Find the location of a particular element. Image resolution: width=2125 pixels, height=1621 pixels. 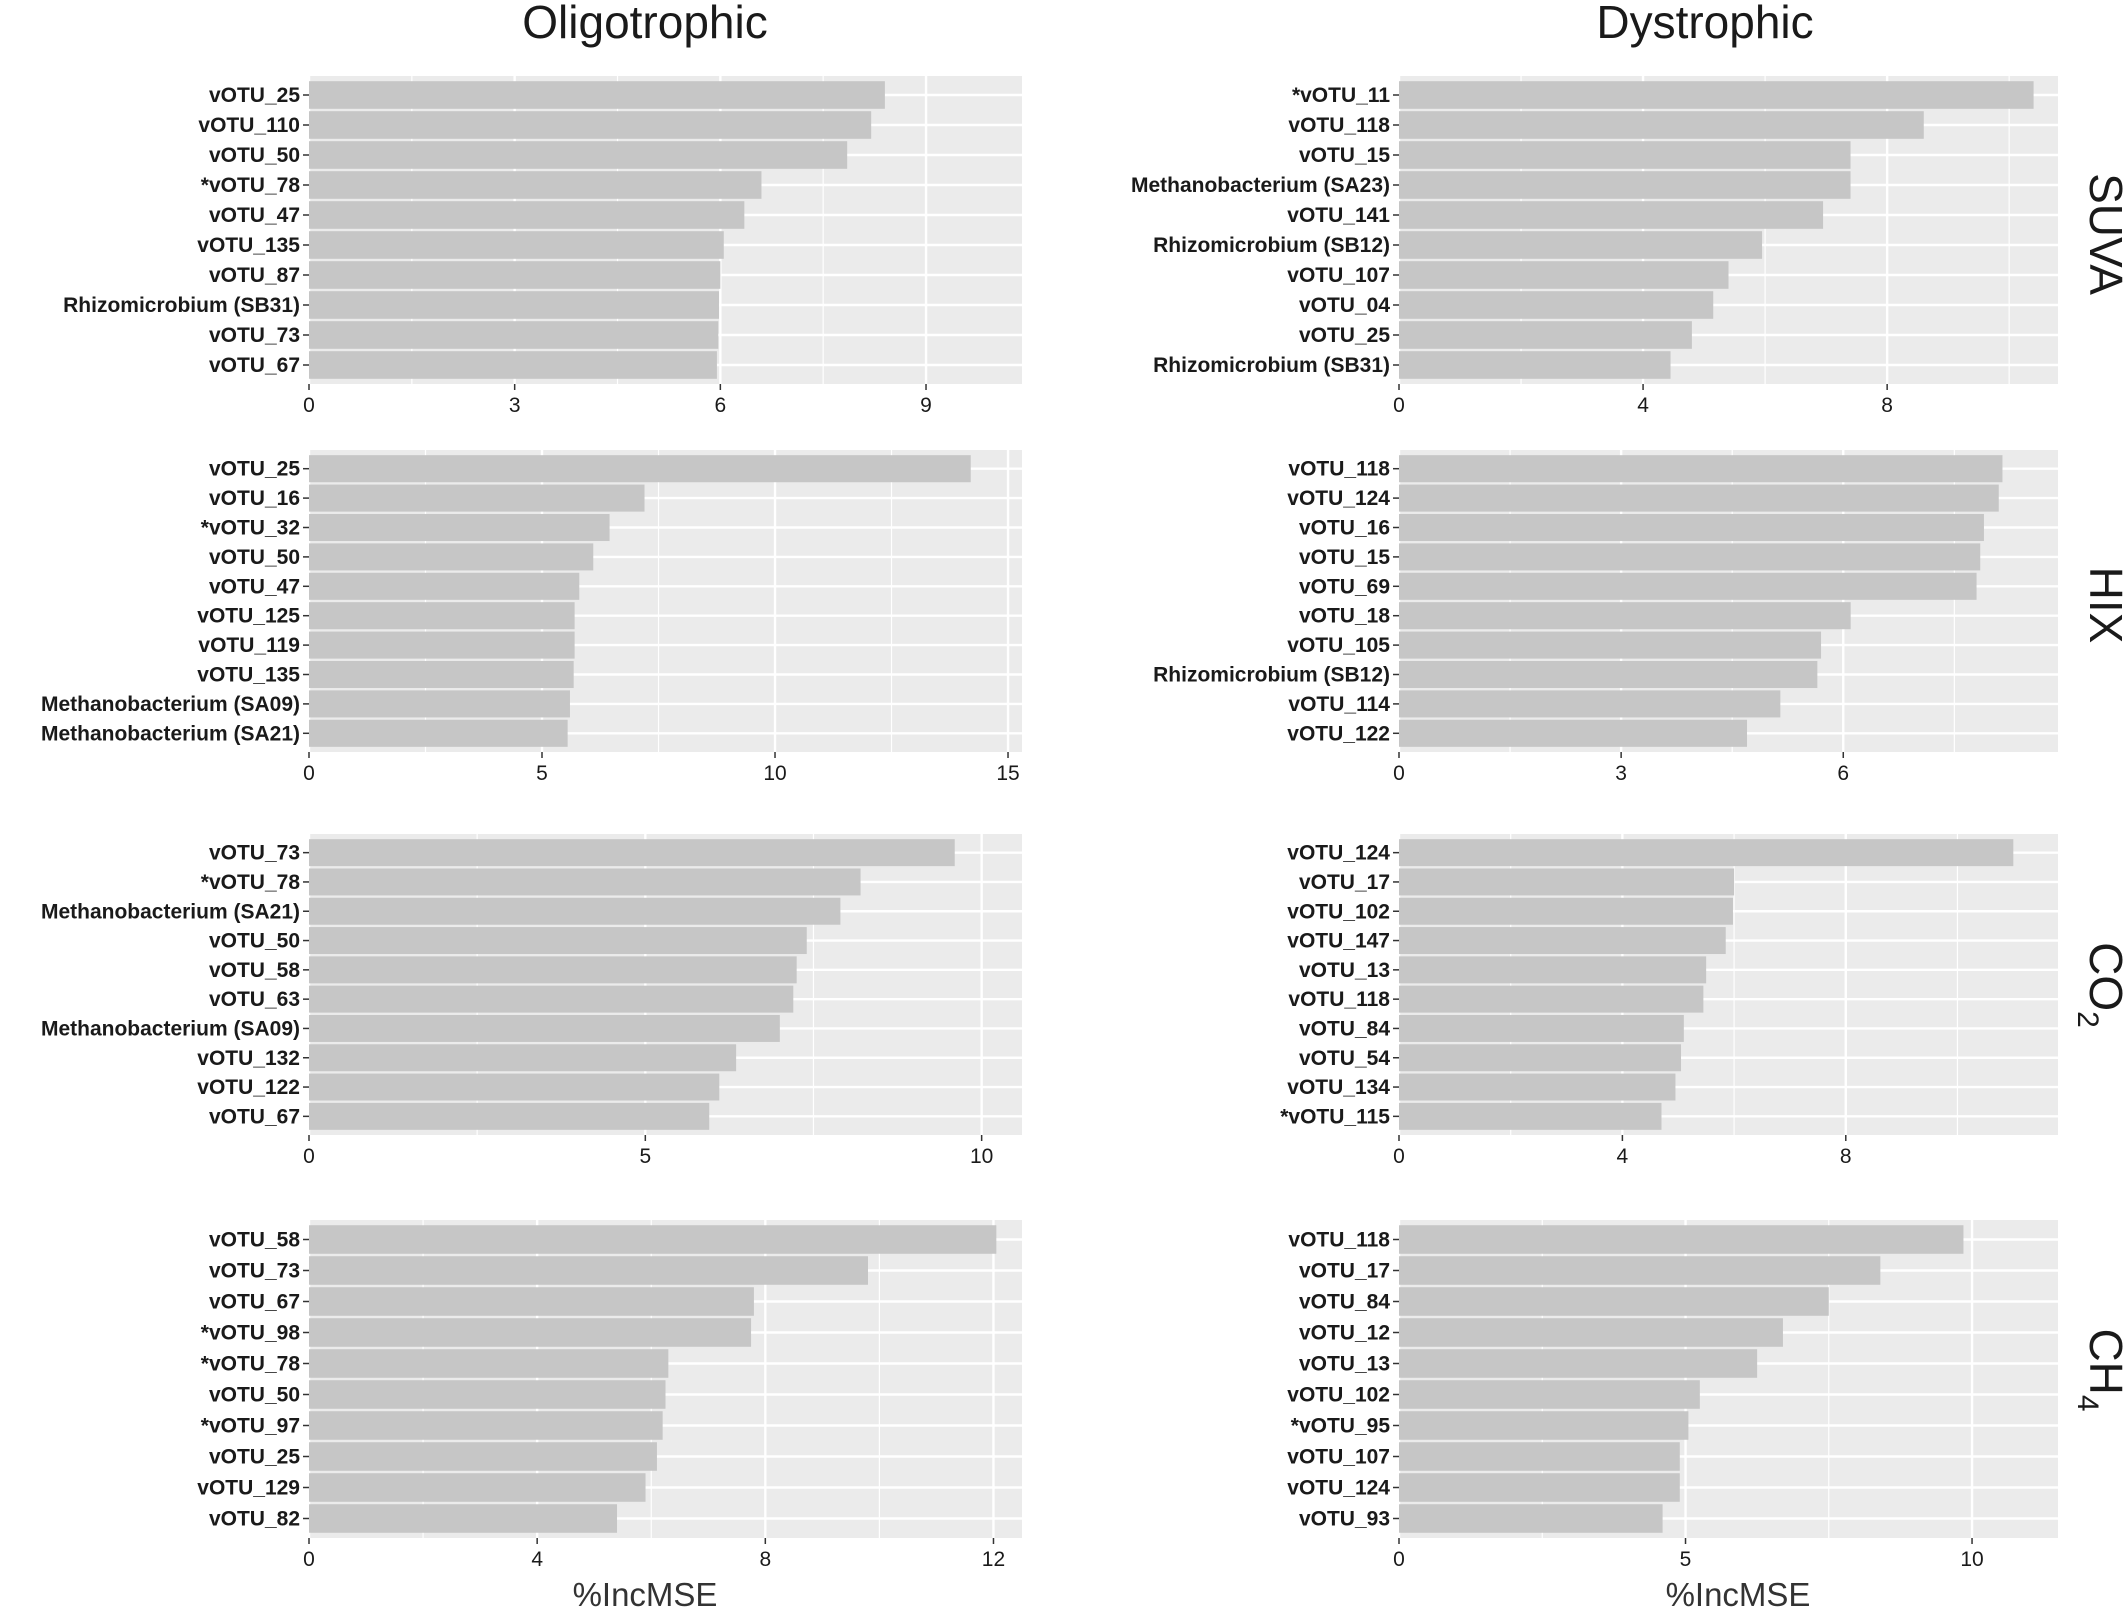

column-title-oligotrophic: Oligotrophic is located at coordinates (644, 24).